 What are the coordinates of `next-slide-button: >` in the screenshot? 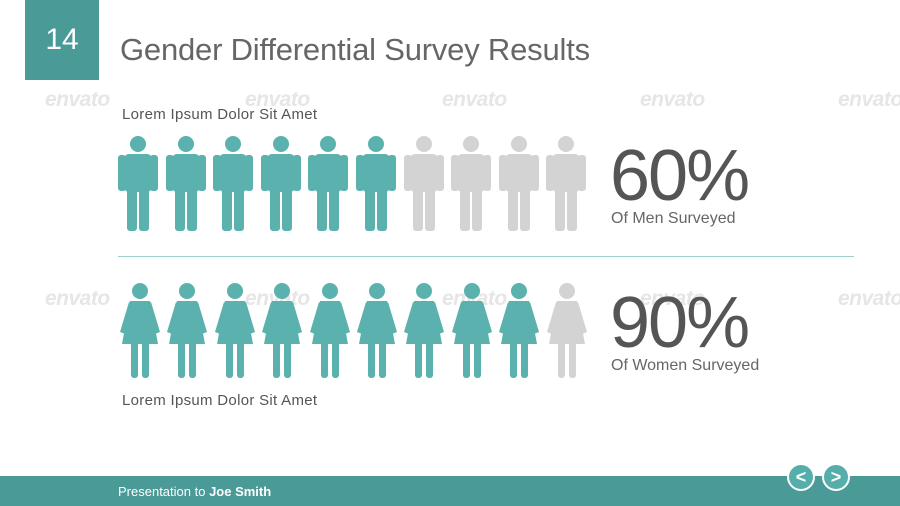 It's located at (836, 477).